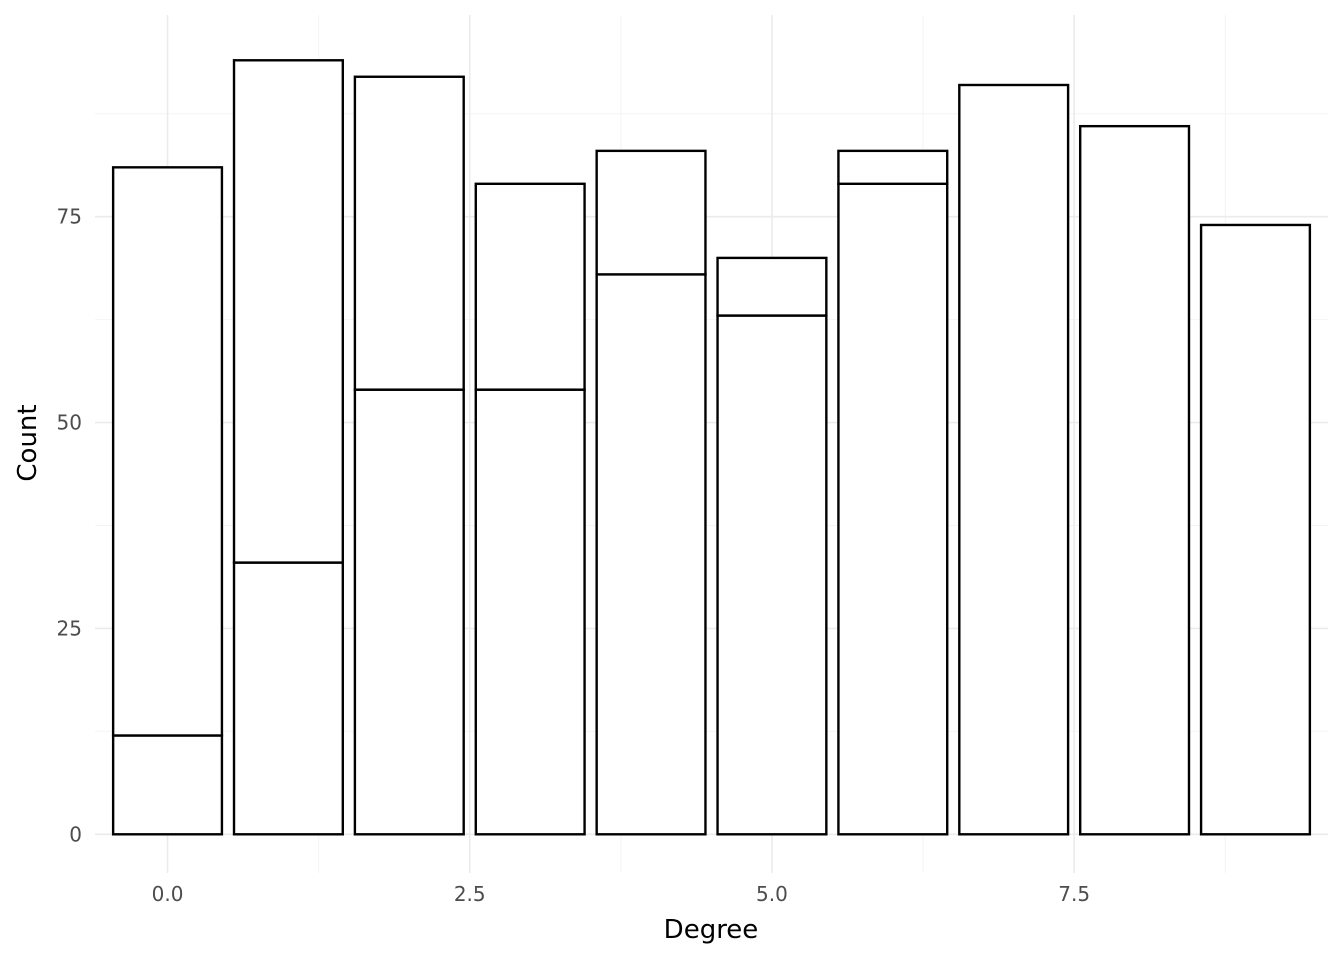  What do you see at coordinates (470, 894) in the screenshot?
I see `x-tick-label: 2.5` at bounding box center [470, 894].